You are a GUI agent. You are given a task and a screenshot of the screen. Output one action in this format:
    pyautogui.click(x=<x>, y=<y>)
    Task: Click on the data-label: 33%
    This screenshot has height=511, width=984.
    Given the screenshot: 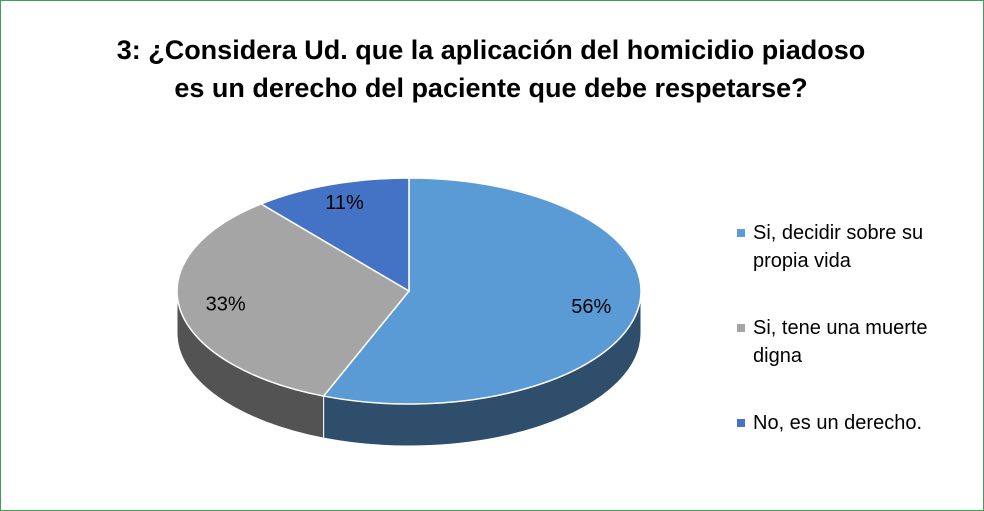 What is the action you would take?
    pyautogui.click(x=226, y=304)
    